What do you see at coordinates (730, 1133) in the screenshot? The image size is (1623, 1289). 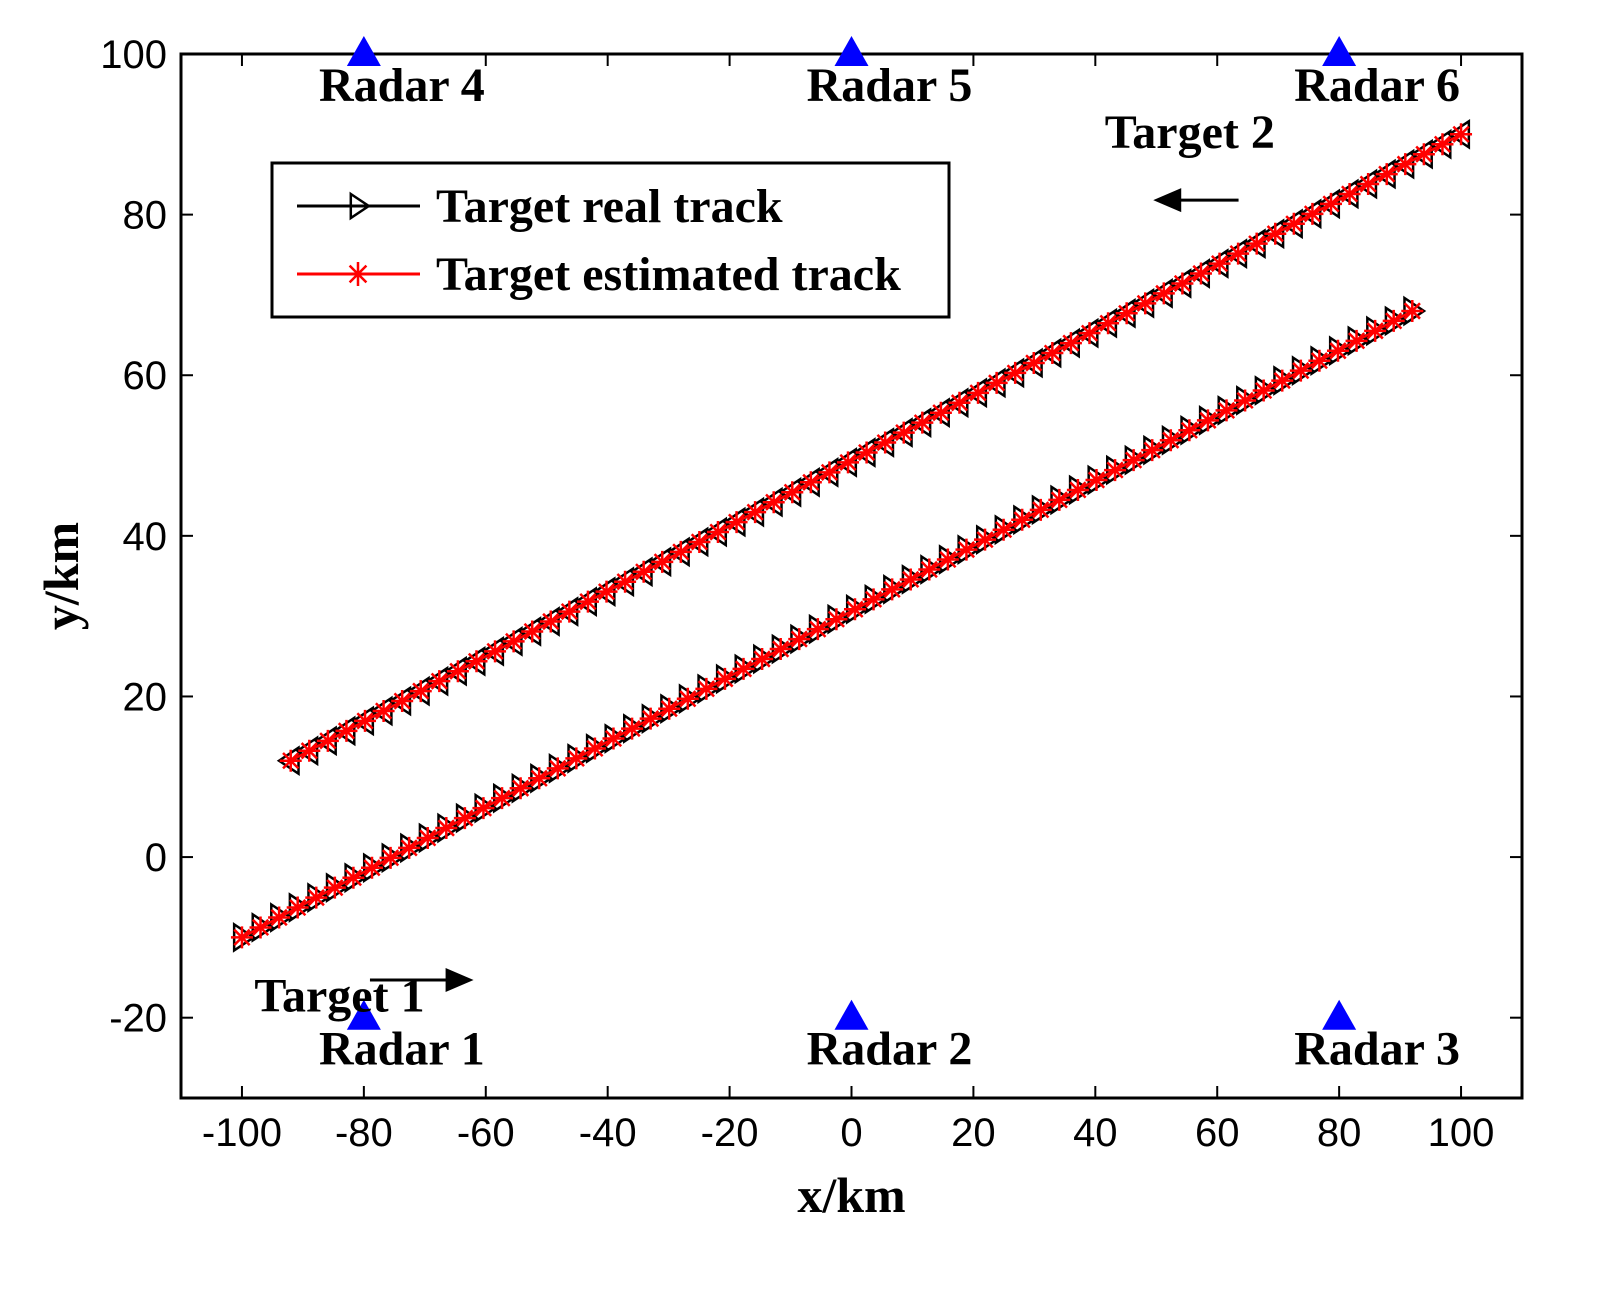 I see `x-tick-label: -20` at bounding box center [730, 1133].